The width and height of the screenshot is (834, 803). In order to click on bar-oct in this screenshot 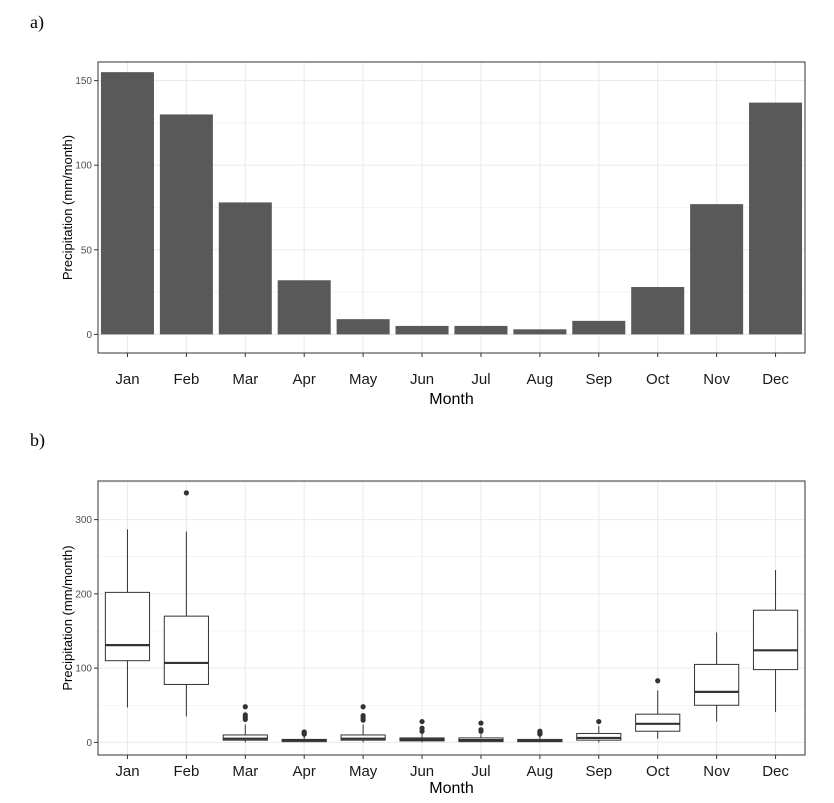, I will do `click(658, 311)`.